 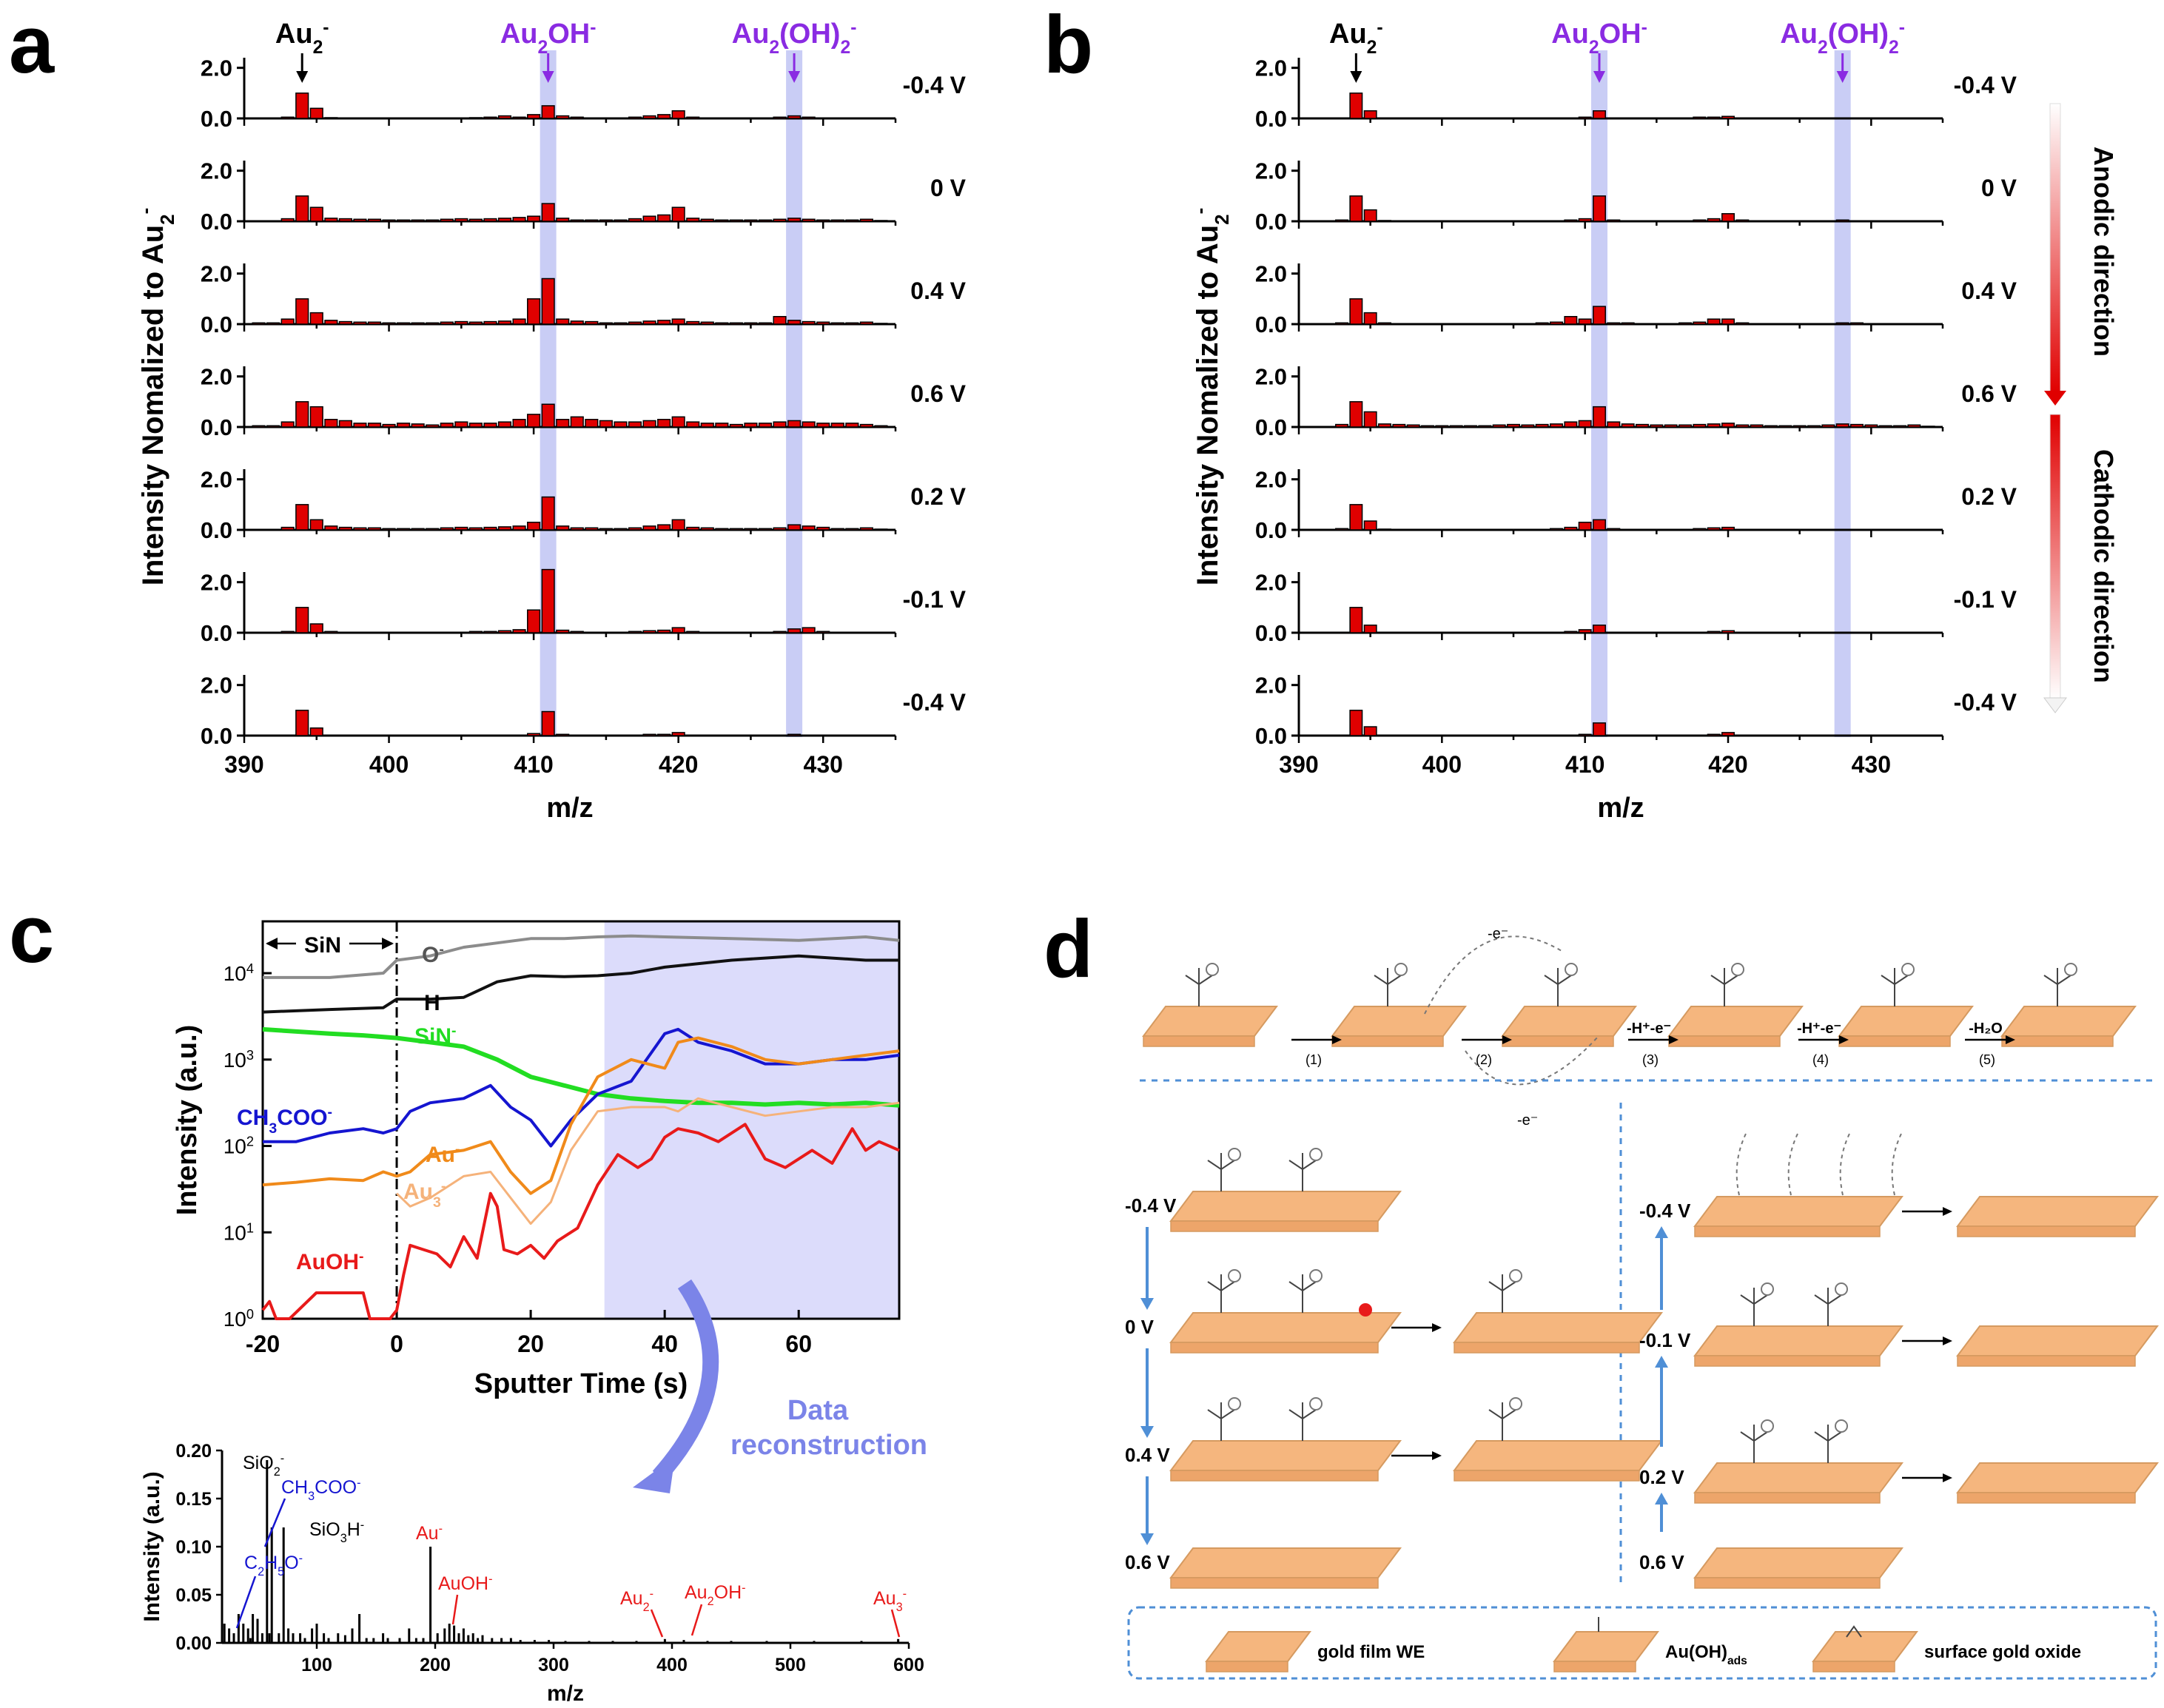 What do you see at coordinates (664, 1344) in the screenshot?
I see `c-xtick-label-3: 40` at bounding box center [664, 1344].